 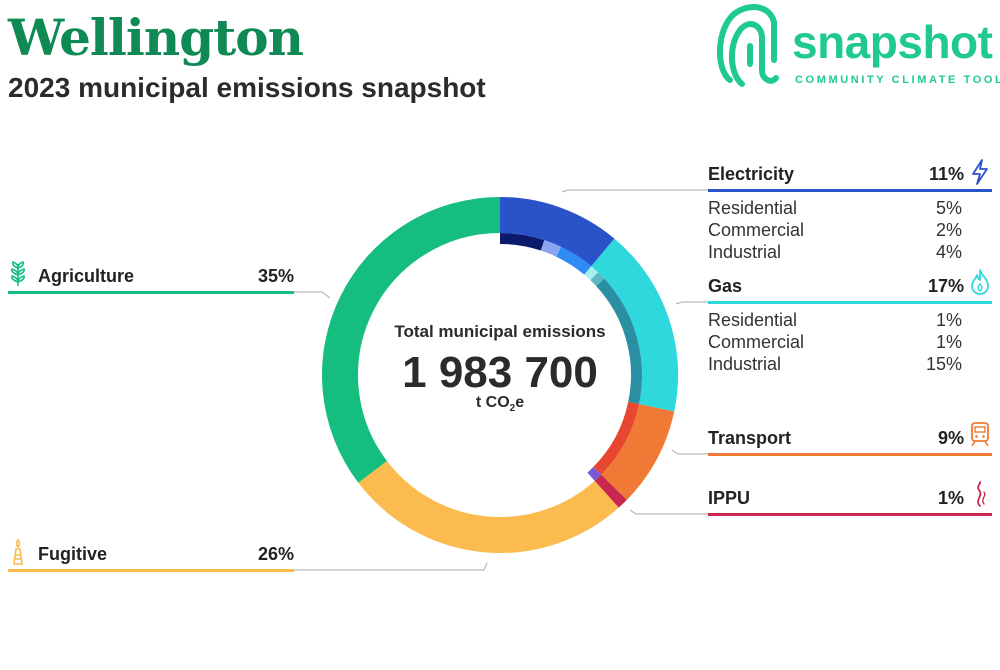 What do you see at coordinates (616, 438) in the screenshot?
I see `donut-inner-transport` at bounding box center [616, 438].